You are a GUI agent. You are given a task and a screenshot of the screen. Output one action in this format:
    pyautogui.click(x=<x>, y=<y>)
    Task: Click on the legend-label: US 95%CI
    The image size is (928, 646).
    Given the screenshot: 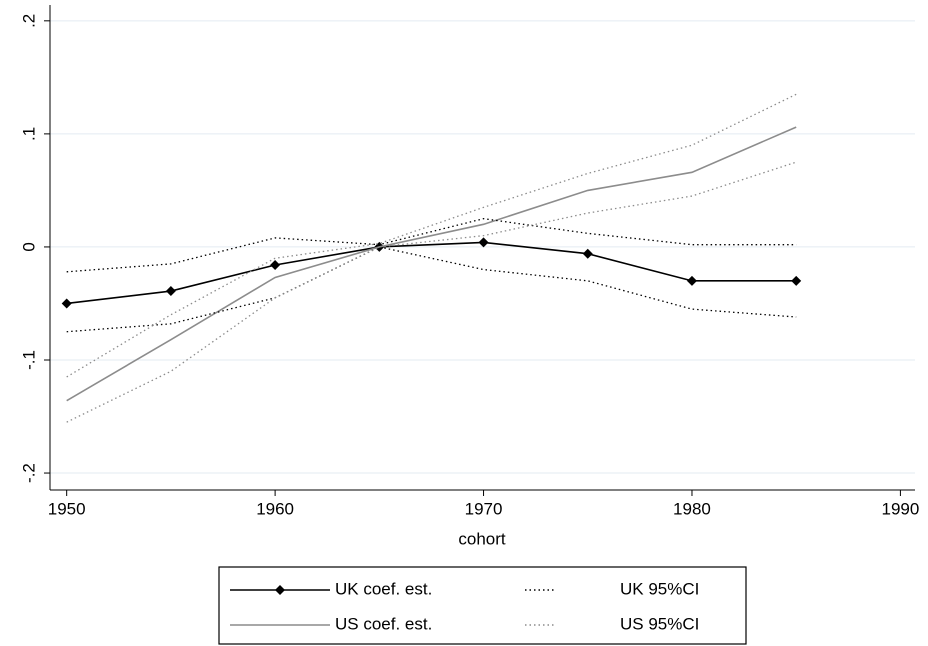 What is the action you would take?
    pyautogui.click(x=659, y=623)
    